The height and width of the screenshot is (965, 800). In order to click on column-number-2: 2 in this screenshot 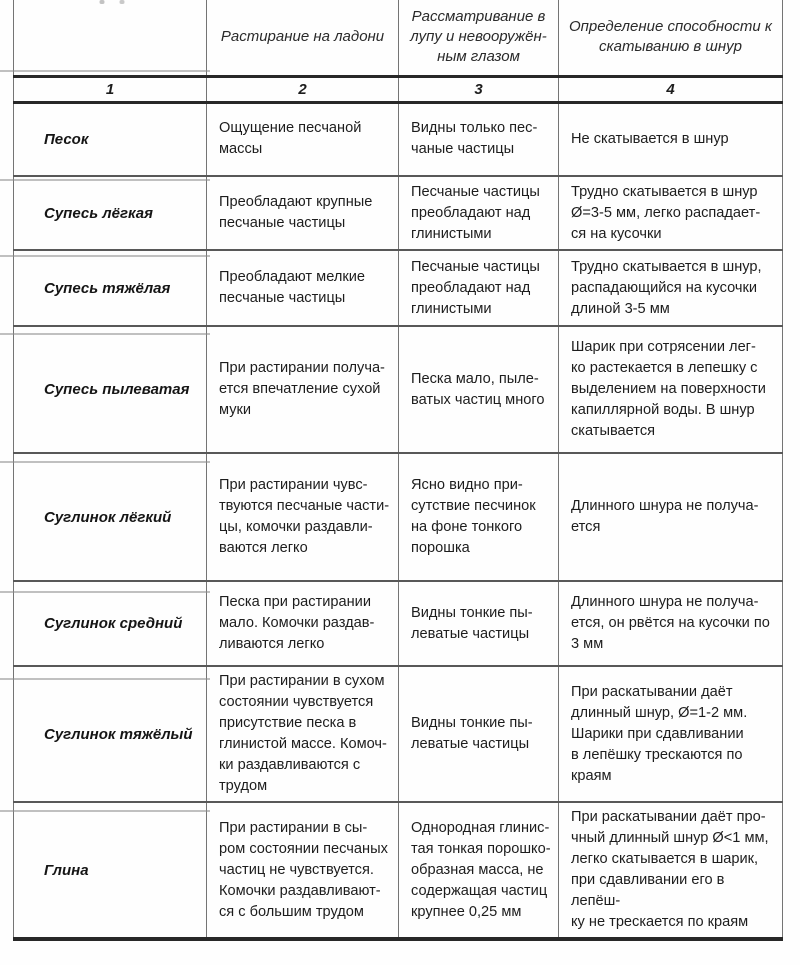, I will do `click(302, 89)`.